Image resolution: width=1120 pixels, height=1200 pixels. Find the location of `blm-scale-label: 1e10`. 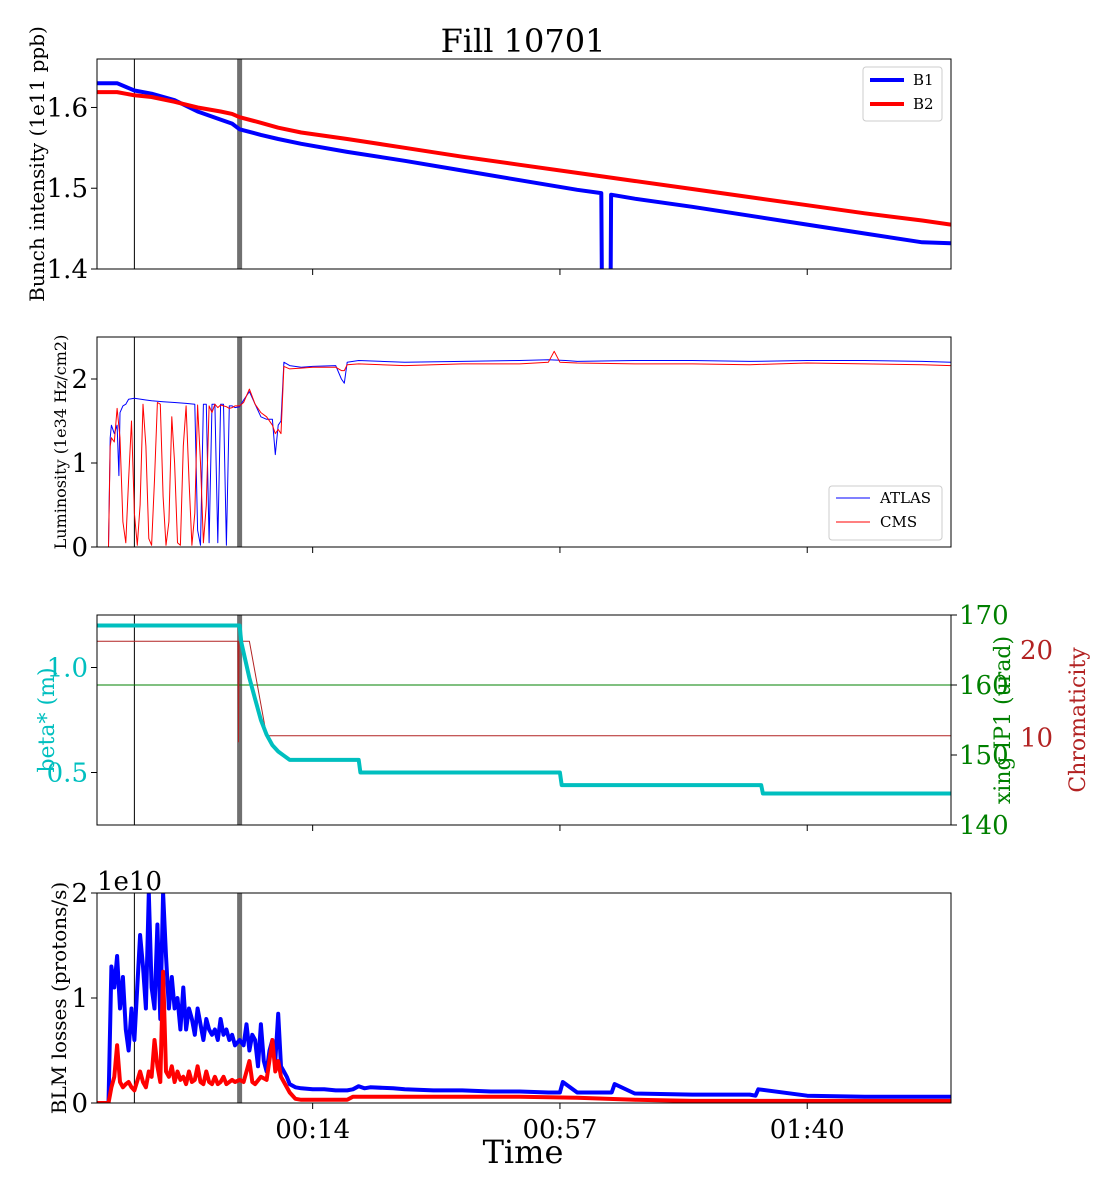

blm-scale-label: 1e10 is located at coordinates (129, 882).